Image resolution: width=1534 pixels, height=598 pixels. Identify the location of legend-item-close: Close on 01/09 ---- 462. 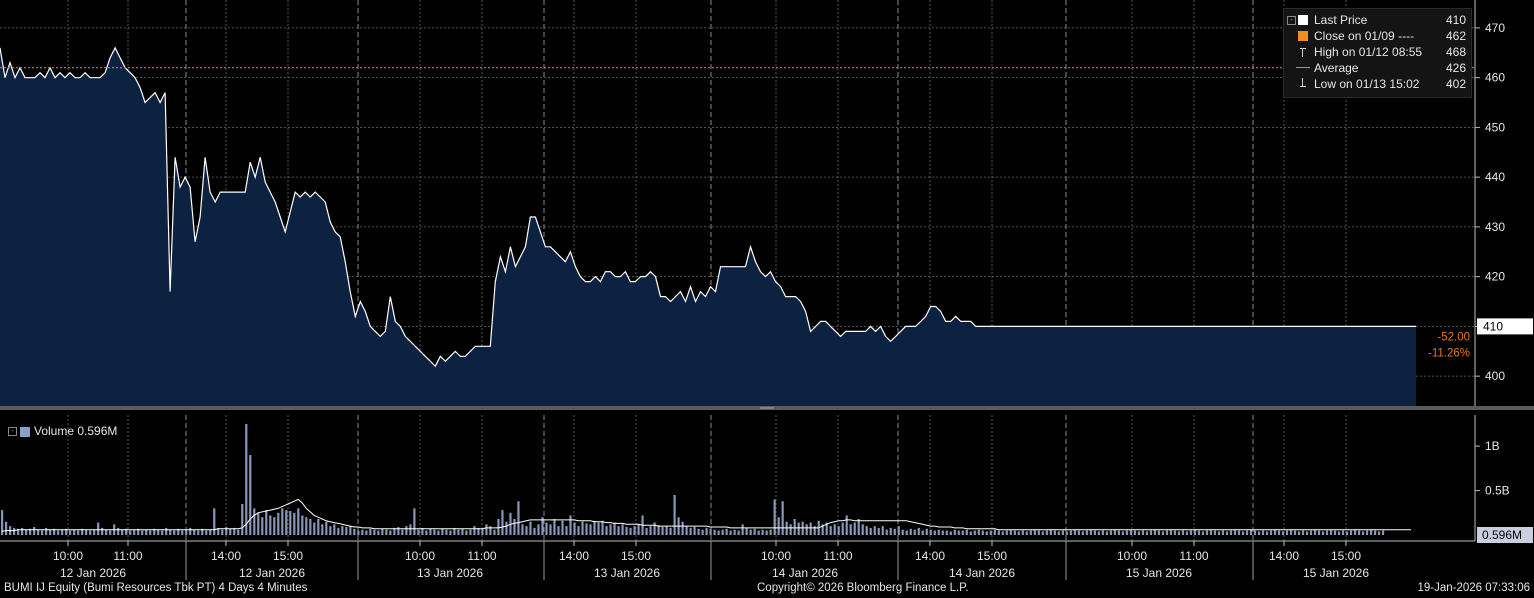
(1377, 36).